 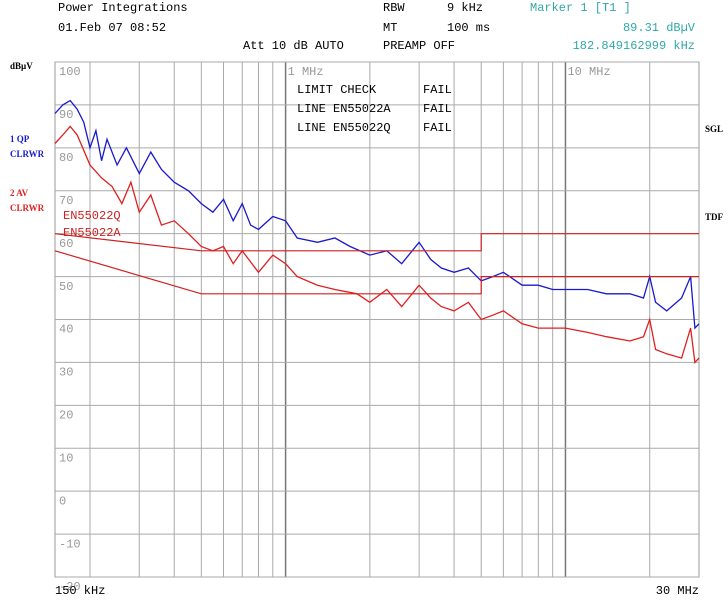 What do you see at coordinates (123, 8) in the screenshot?
I see `company: Power Integrations` at bounding box center [123, 8].